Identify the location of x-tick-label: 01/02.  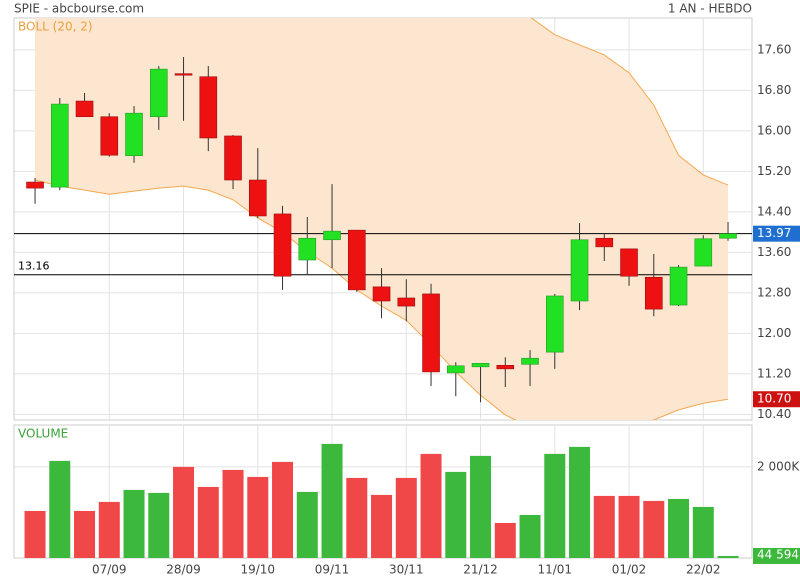
(629, 570).